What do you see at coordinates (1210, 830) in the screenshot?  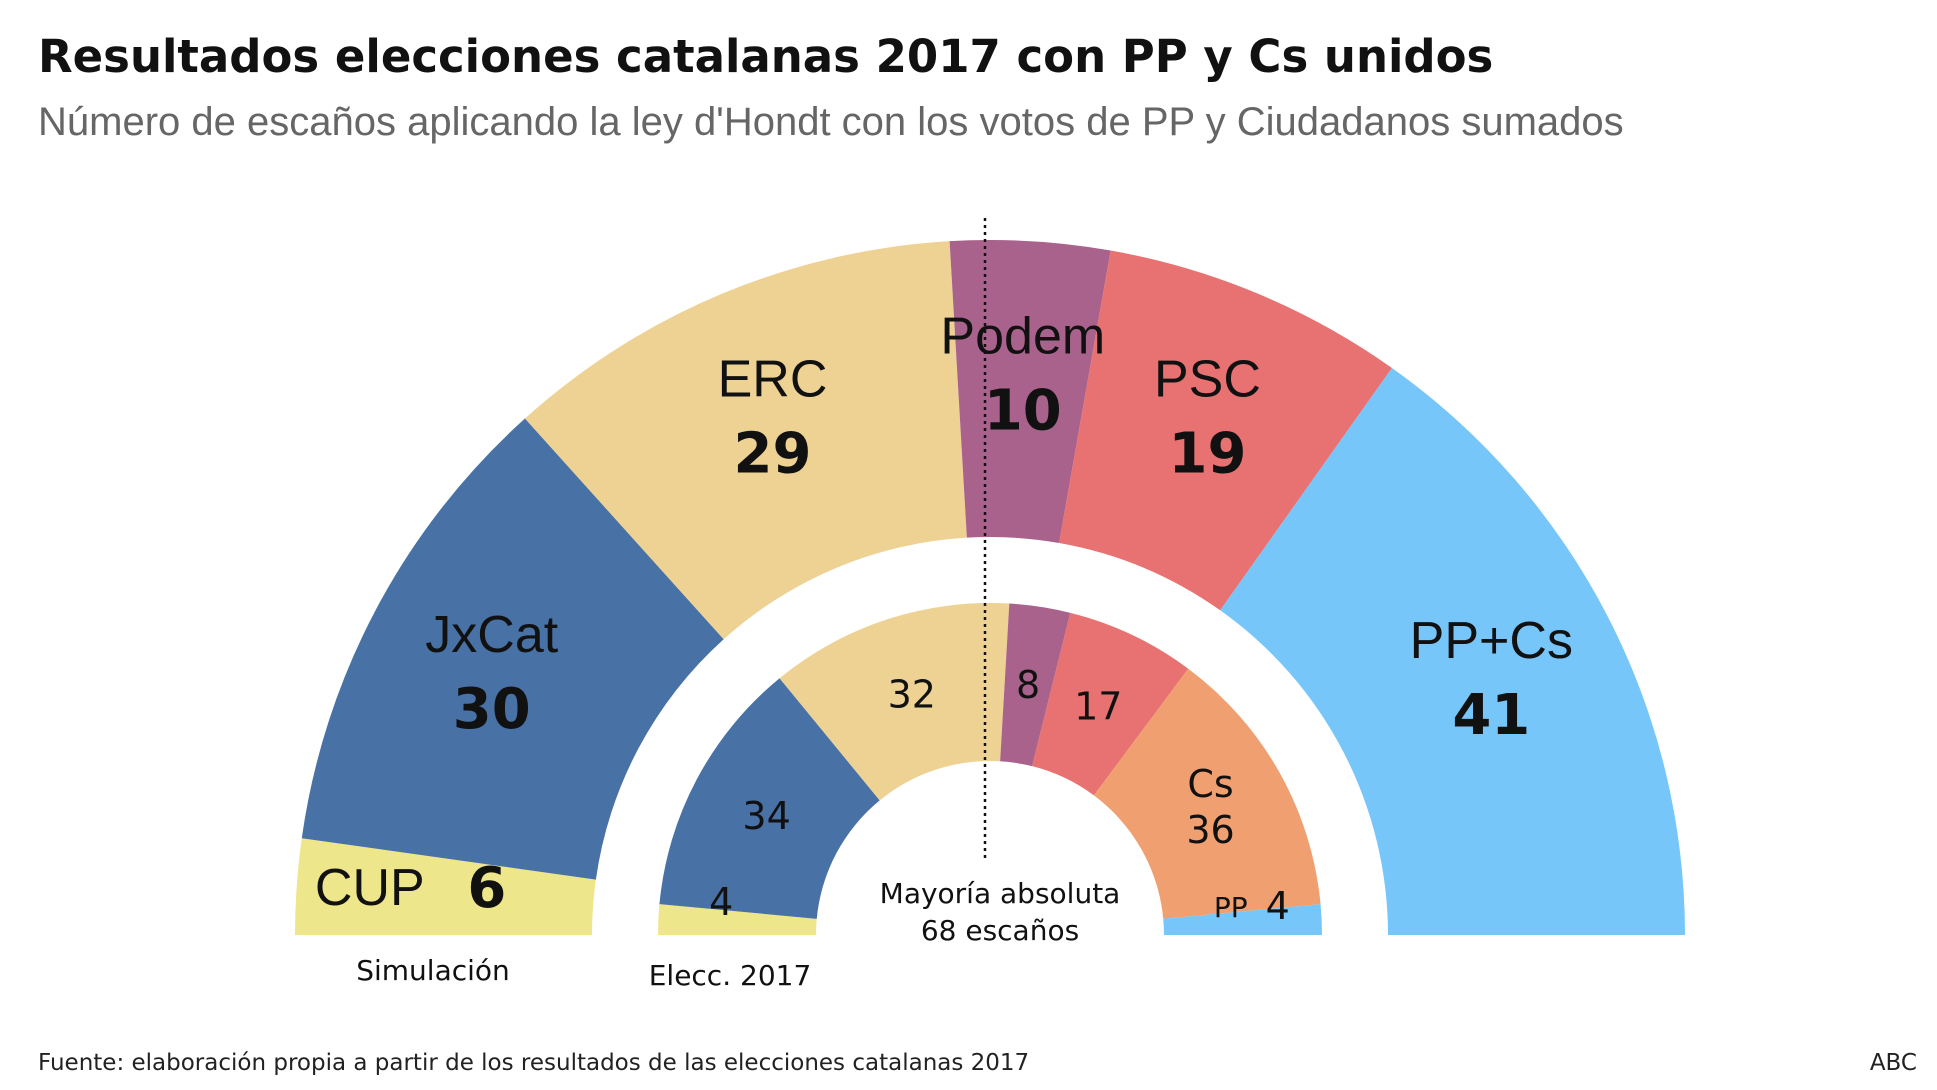 I see `inner-label-value-cs: 36` at bounding box center [1210, 830].